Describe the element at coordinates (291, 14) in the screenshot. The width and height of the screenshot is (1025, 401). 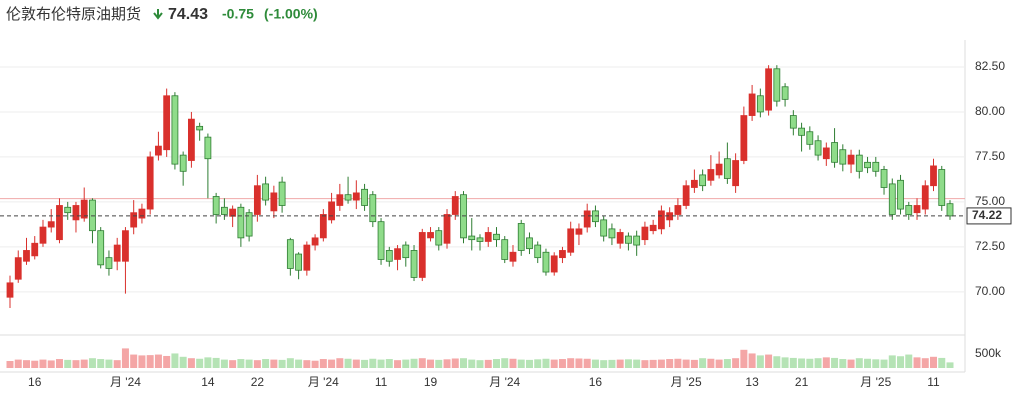
I see `change-pct: (-1.00%)` at that location.